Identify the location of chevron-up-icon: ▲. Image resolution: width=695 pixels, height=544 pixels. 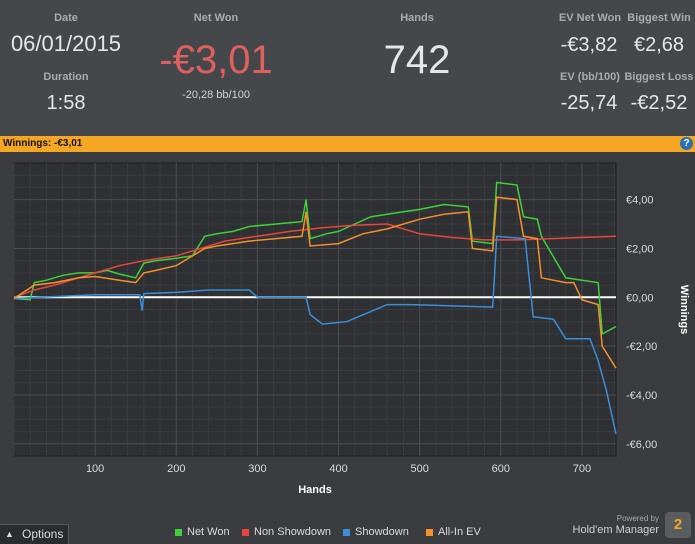
(9, 534).